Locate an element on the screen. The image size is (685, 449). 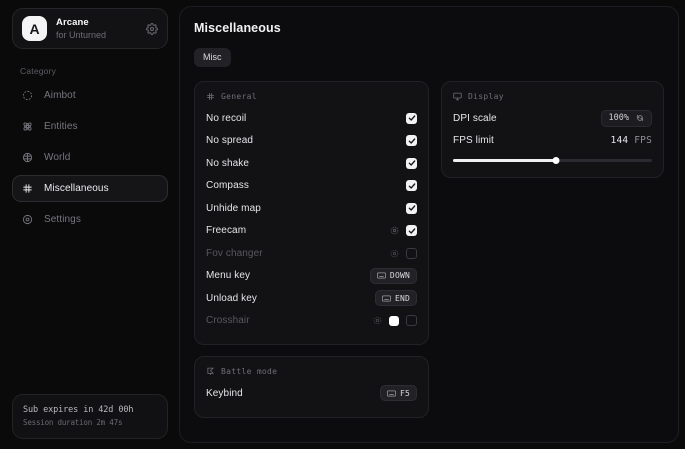
row-fps-limit: FPS limit 144 FPS is located at coordinates (552, 141).